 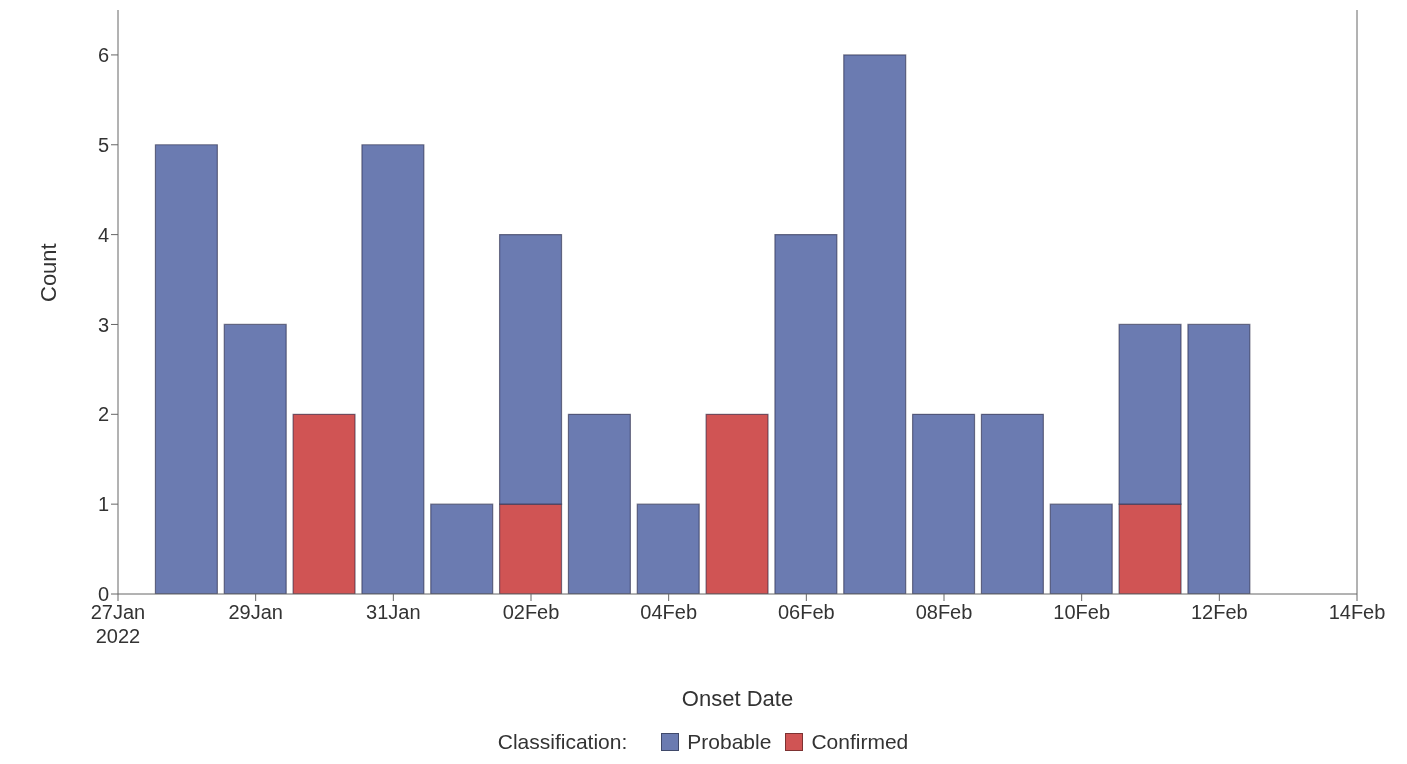 What do you see at coordinates (1082, 612) in the screenshot?
I see `x-tick-label: 10Feb` at bounding box center [1082, 612].